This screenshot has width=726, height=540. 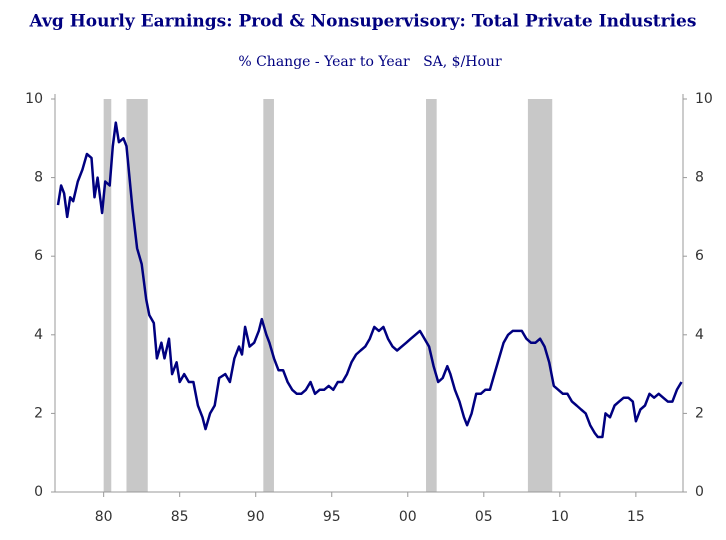 I want to click on chart-subtitle: % Change - Year to Year SA, $/Hour, so click(x=370, y=62).